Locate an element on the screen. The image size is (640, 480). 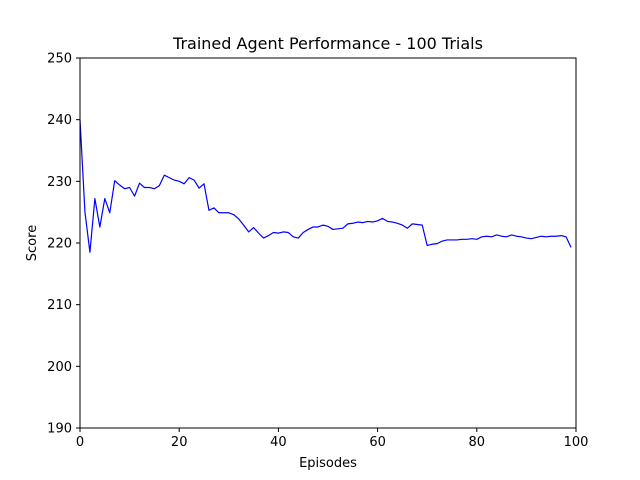
y-tick-label: 200 is located at coordinates (59, 367).